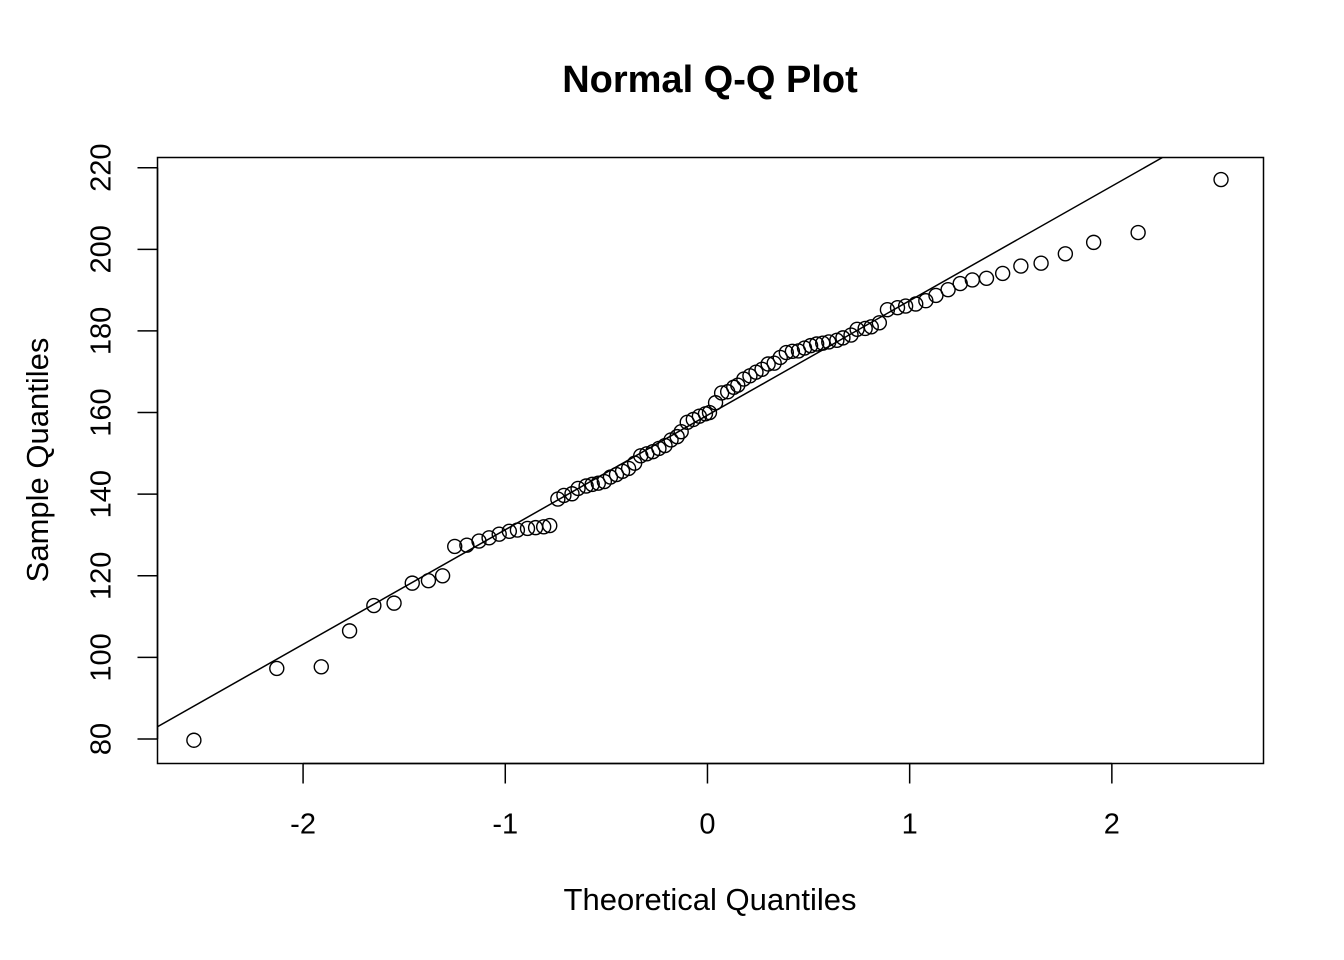 This screenshot has height=960, width=1344. What do you see at coordinates (910, 825) in the screenshot?
I see `x-tick-label: 1` at bounding box center [910, 825].